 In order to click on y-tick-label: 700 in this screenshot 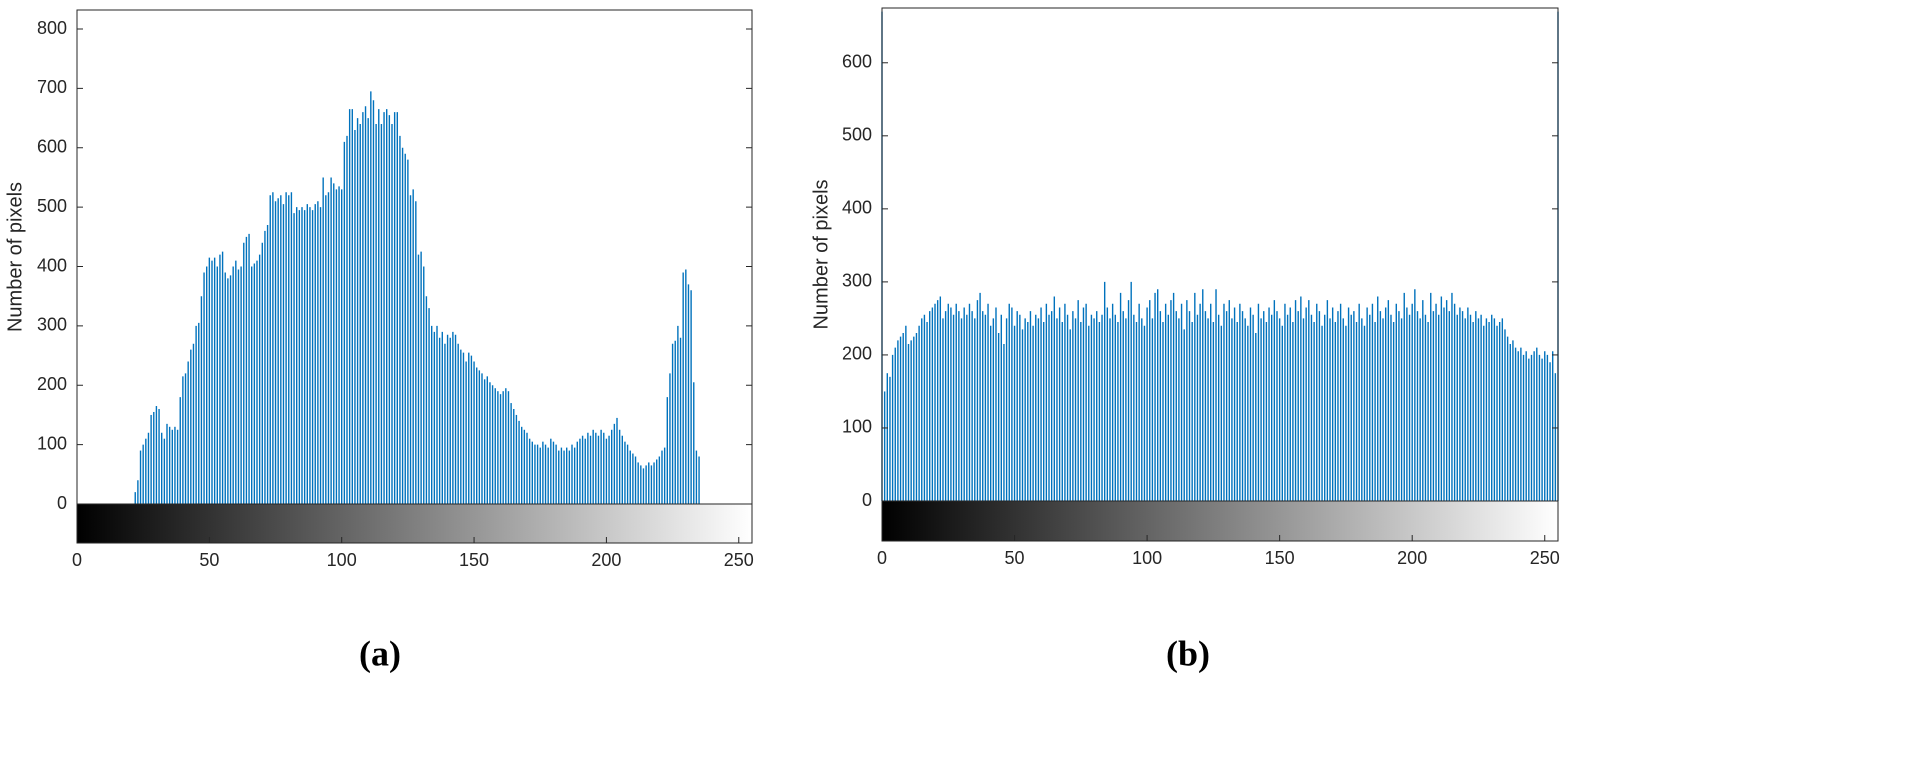, I will do `click(52, 87)`.